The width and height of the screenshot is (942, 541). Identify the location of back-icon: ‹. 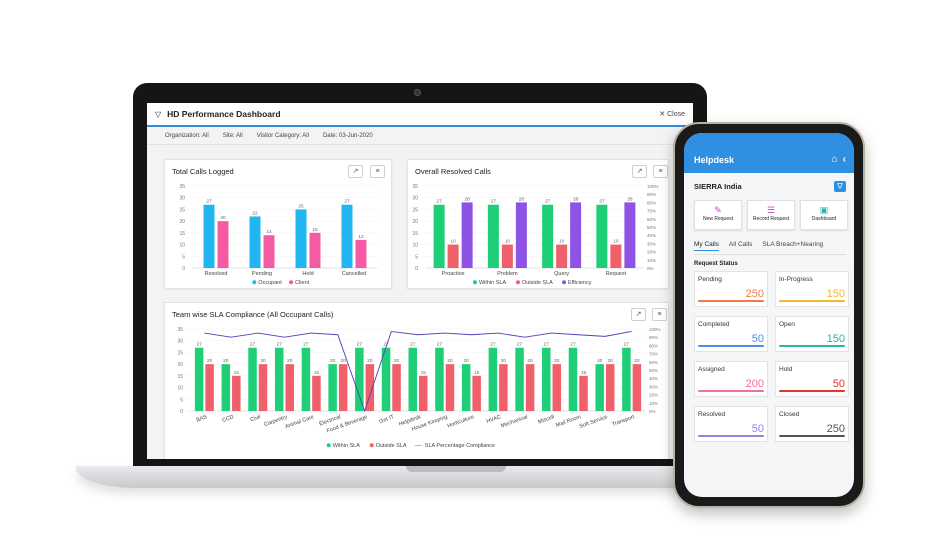
(844, 159).